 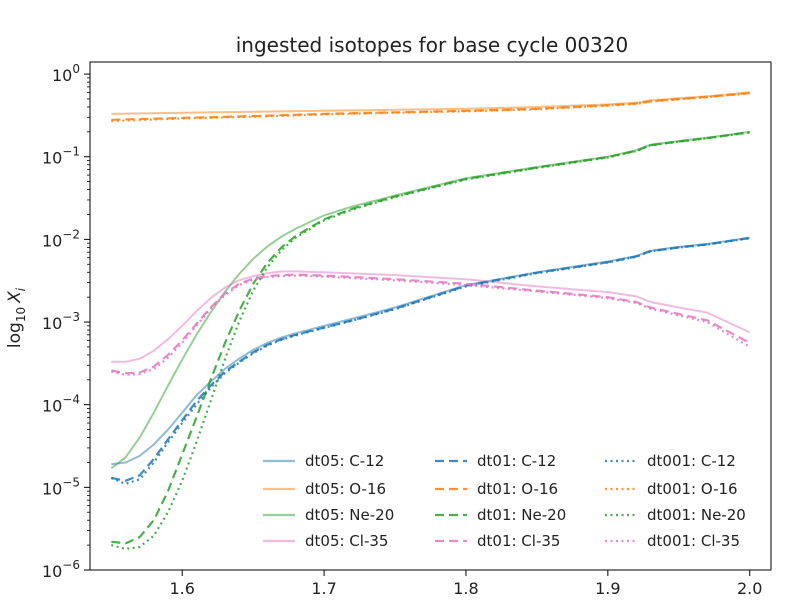 I want to click on y-tick-label: 10⁰, so click(x=66, y=73).